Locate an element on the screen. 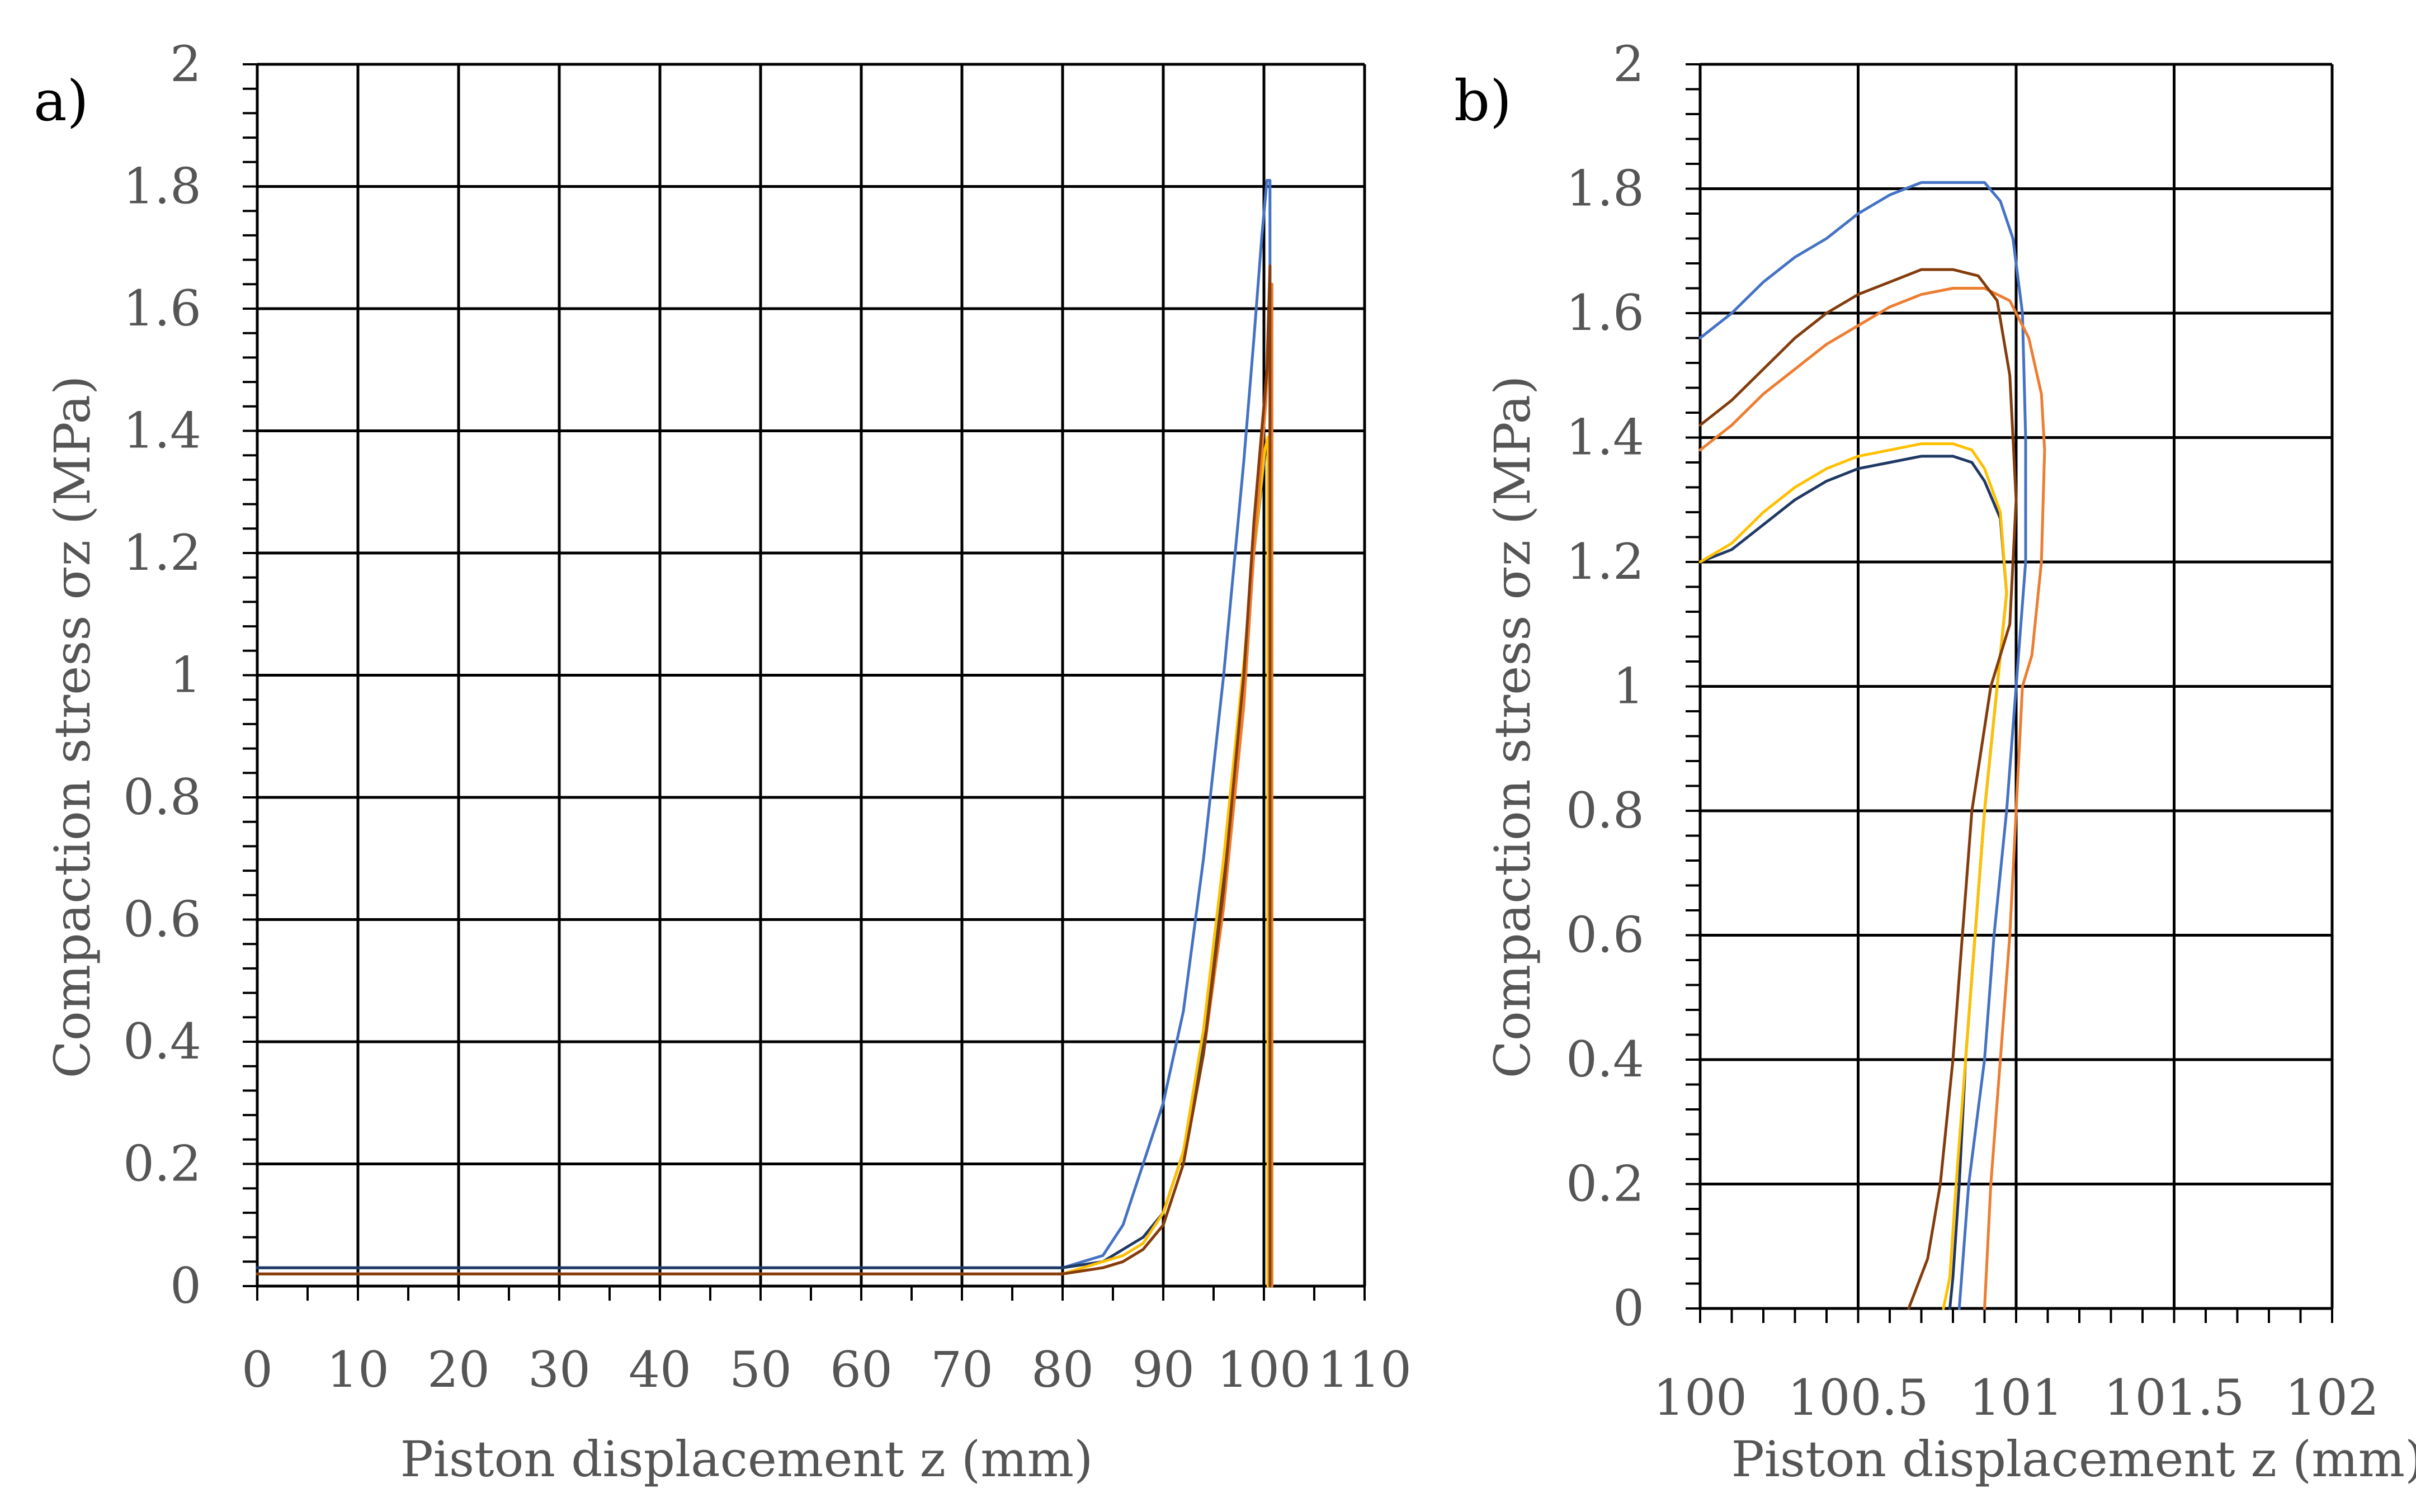 The height and width of the screenshot is (1512, 2416). panel-b-y-tick-labels: 0 0.2 0.4 0.6 0.8 1 1.2 1.4 1.6 1.8 2 is located at coordinates (1605, 686).